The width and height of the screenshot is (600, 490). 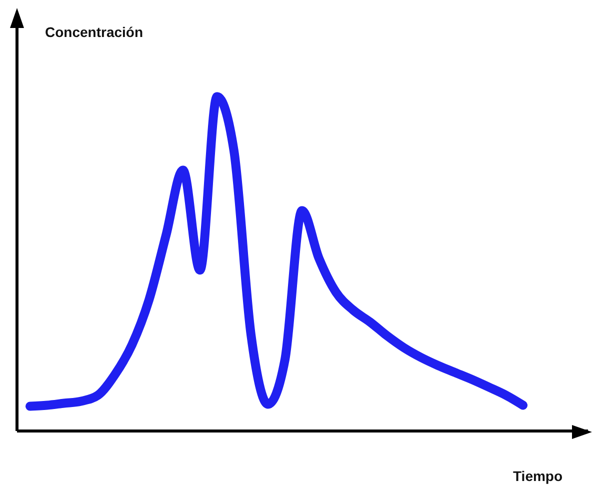 What do you see at coordinates (94, 32) in the screenshot?
I see `y-axis-title: Concentración` at bounding box center [94, 32].